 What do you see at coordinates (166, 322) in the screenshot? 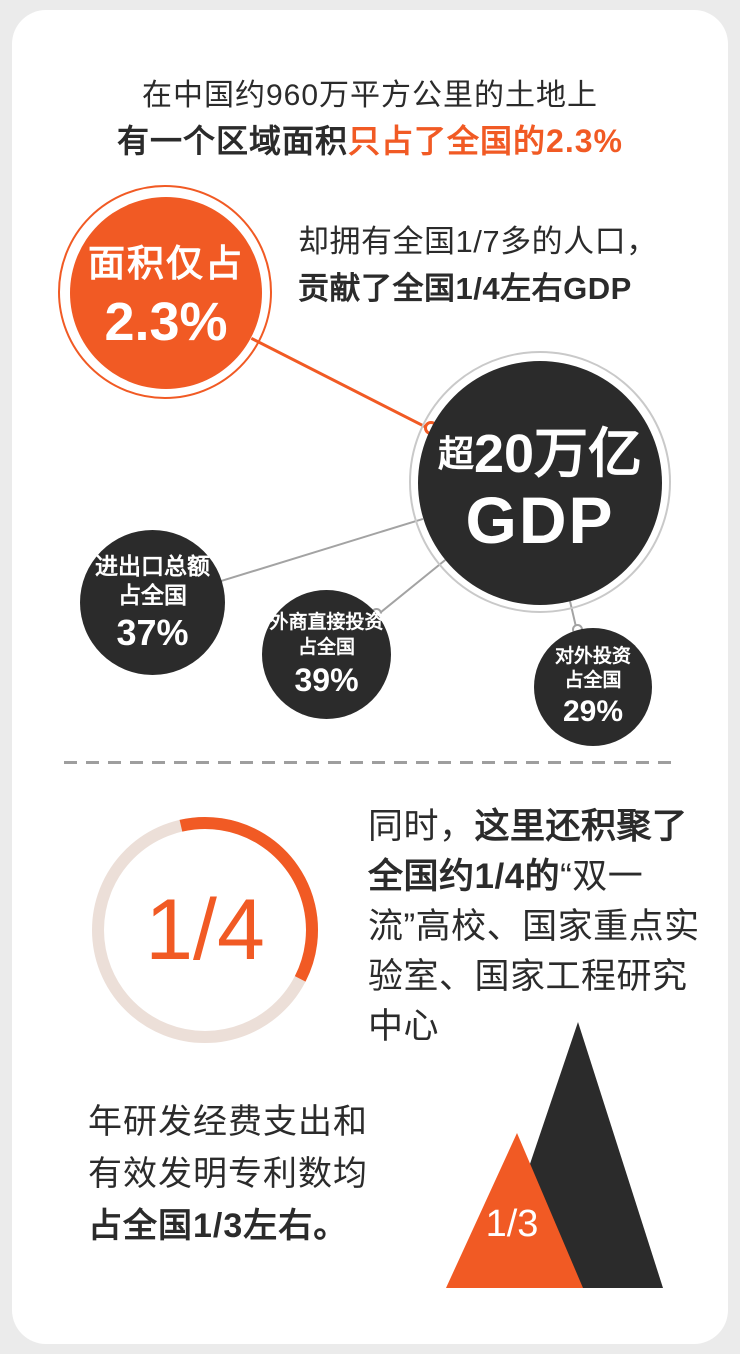
I see `area-bubble-value: 2.3%` at bounding box center [166, 322].